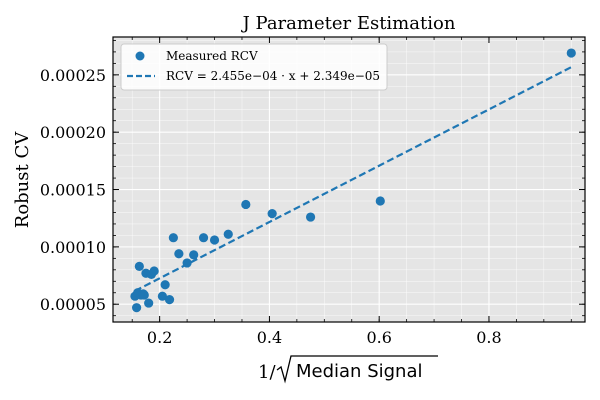  What do you see at coordinates (212, 56) in the screenshot?
I see `legend-label-measured: Measured RCV` at bounding box center [212, 56].